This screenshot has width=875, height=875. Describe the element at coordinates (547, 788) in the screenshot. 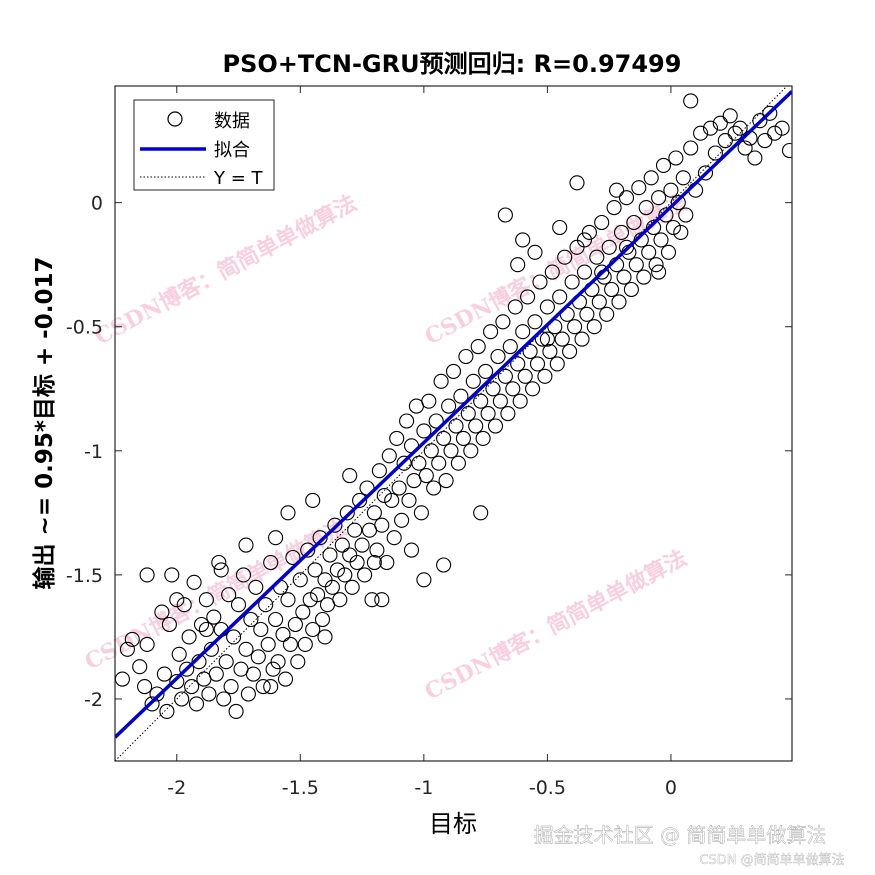

I see `x-tick-label: -0.5` at that location.